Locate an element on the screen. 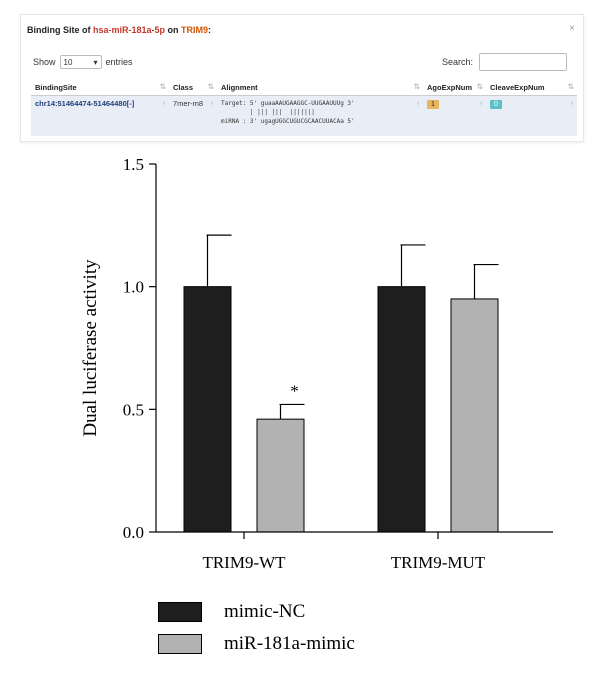 This screenshot has height=678, width=600. cleave-badge: 0 is located at coordinates (496, 104).